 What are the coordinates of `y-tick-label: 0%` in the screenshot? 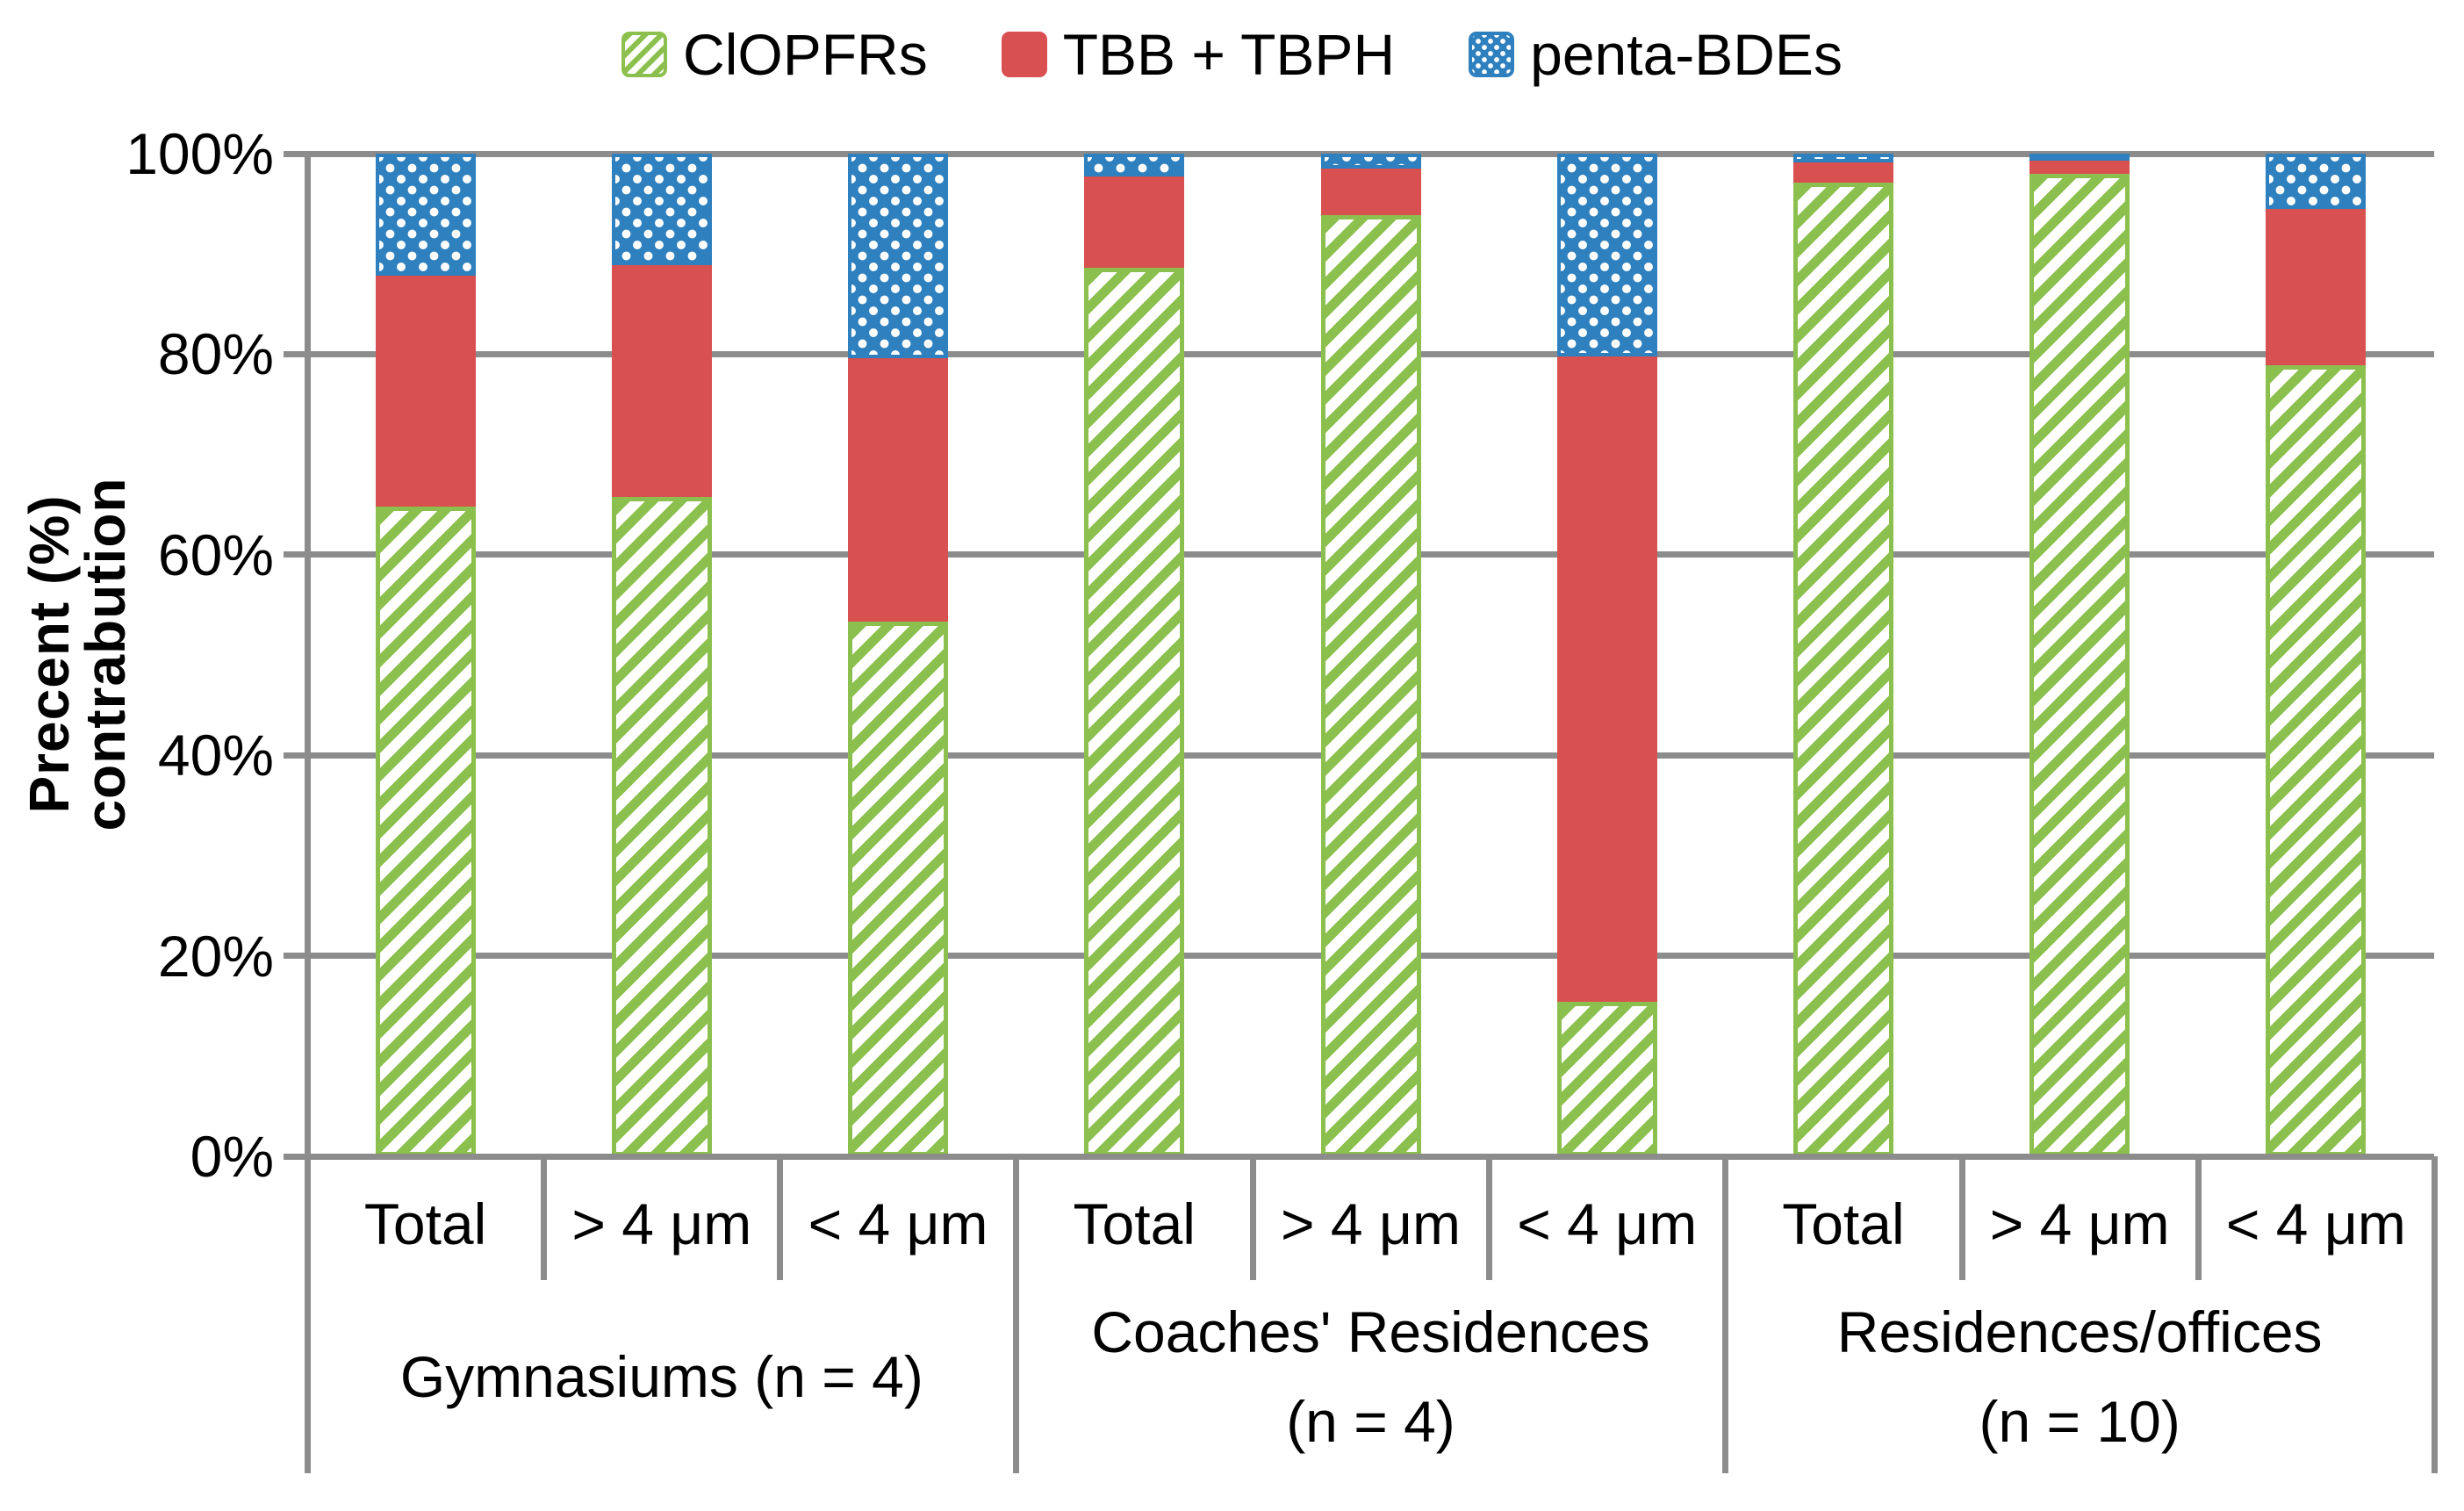 It's located at (232, 1157).